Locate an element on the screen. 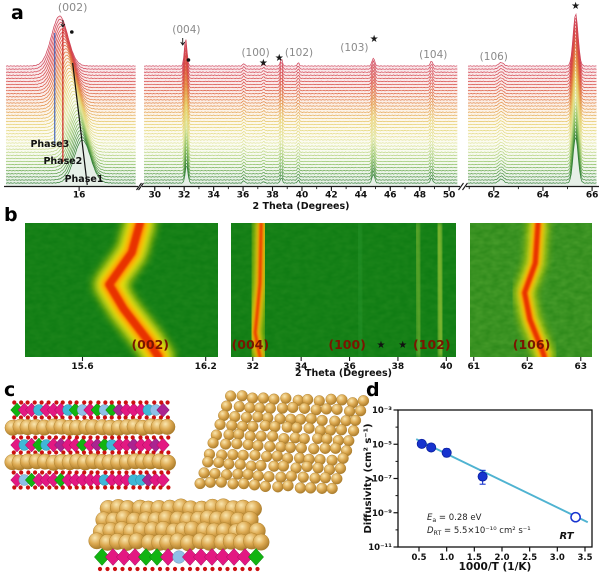  faint-streak is located at coordinates (418, 290).